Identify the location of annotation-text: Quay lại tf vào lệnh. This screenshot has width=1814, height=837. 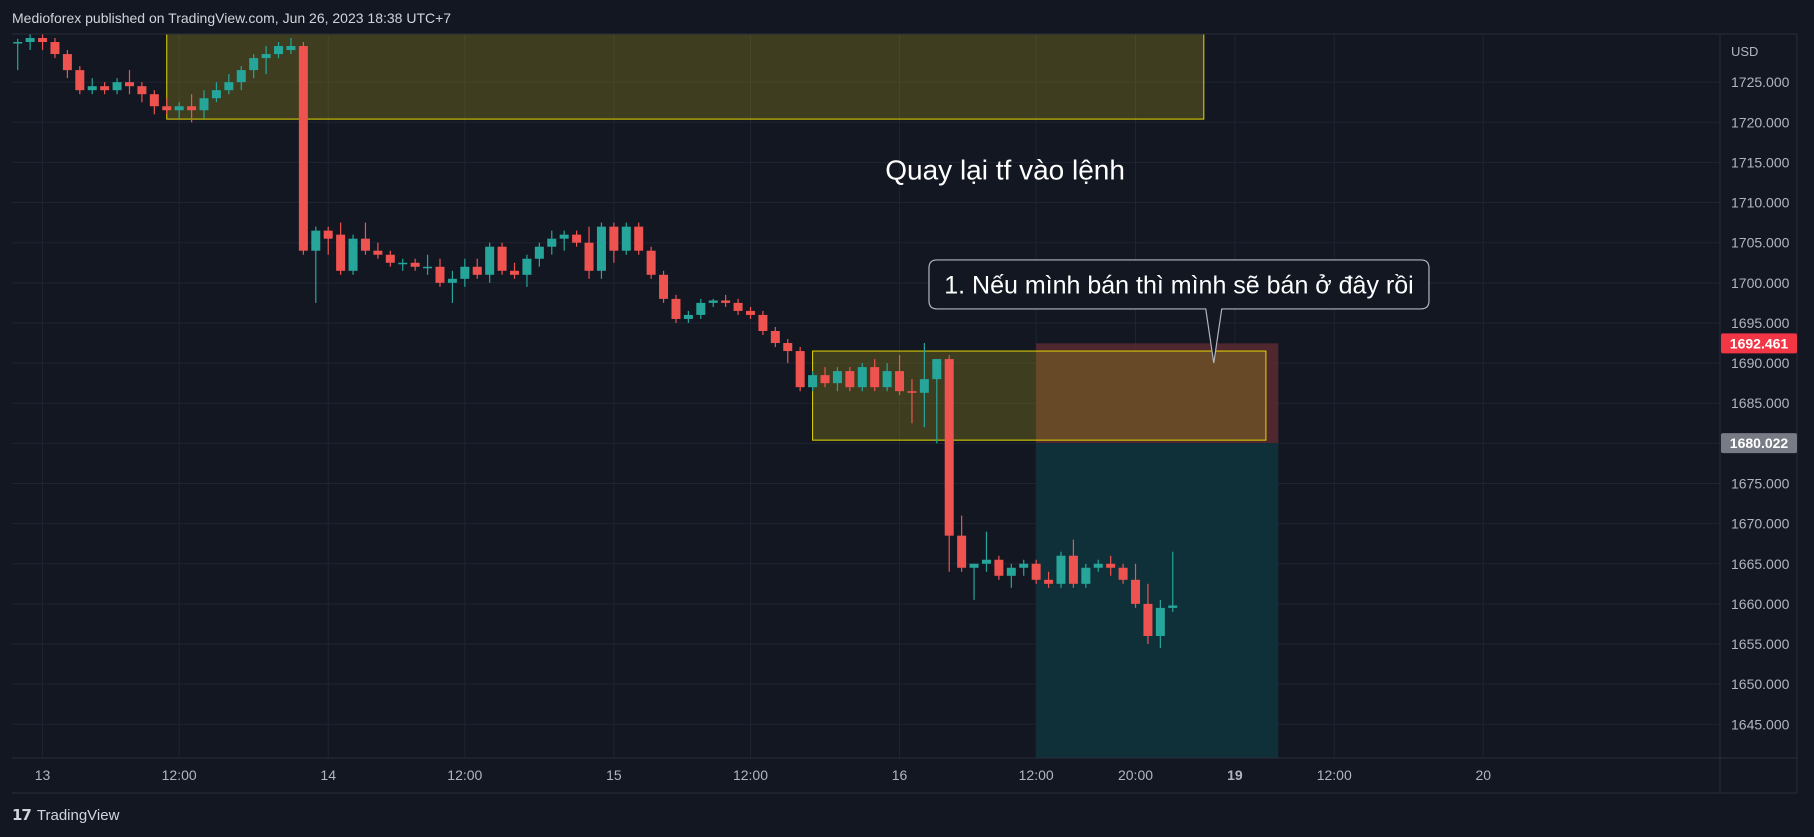
(1005, 169).